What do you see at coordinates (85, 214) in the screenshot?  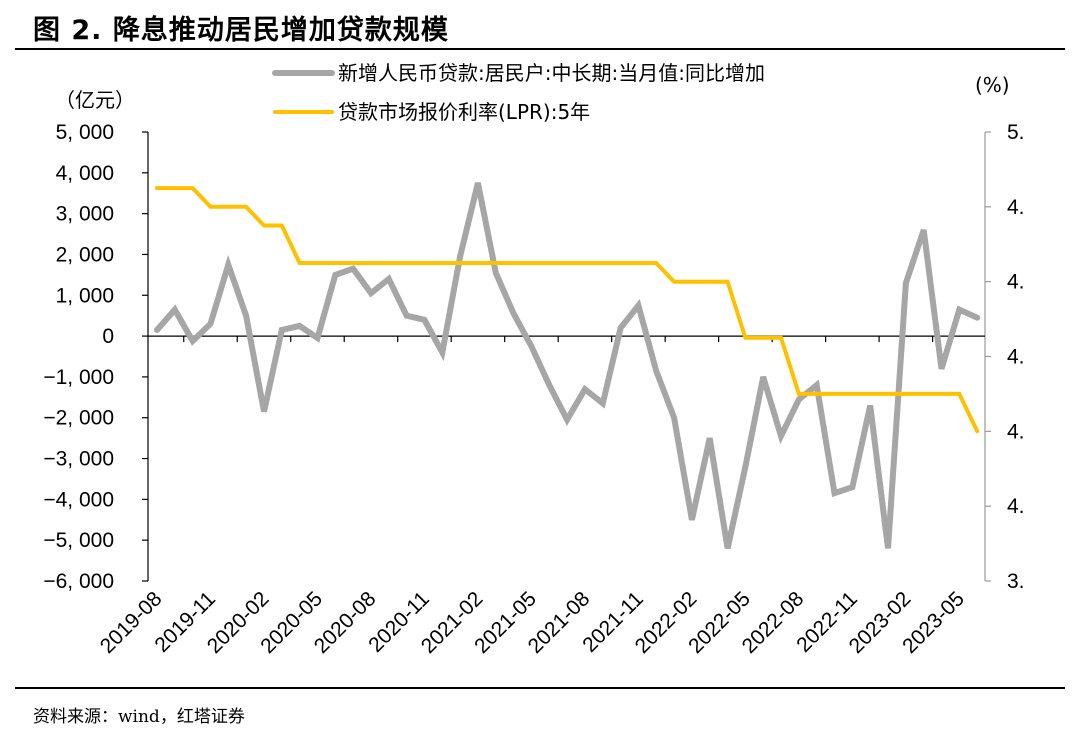 I see `left-tick-label: 3, 000` at bounding box center [85, 214].